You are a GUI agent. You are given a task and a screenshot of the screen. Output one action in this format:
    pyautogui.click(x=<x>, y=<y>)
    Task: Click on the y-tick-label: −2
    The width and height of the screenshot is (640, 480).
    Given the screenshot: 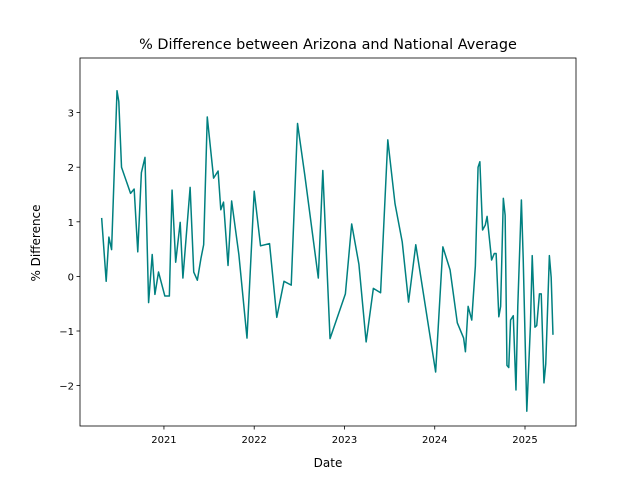 What is the action you would take?
    pyautogui.click(x=66, y=387)
    